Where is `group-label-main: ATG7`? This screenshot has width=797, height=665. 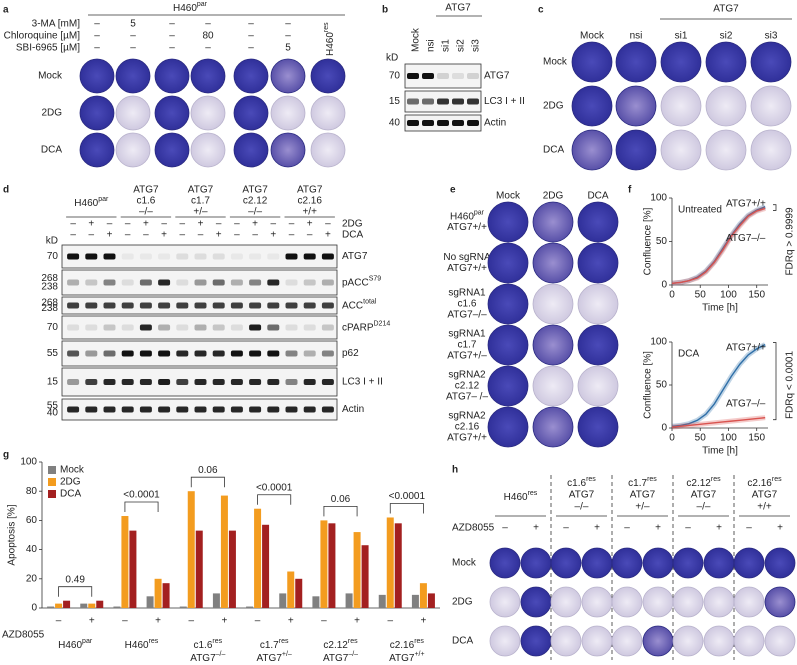 group-label-main: ATG7 is located at coordinates (203, 658).